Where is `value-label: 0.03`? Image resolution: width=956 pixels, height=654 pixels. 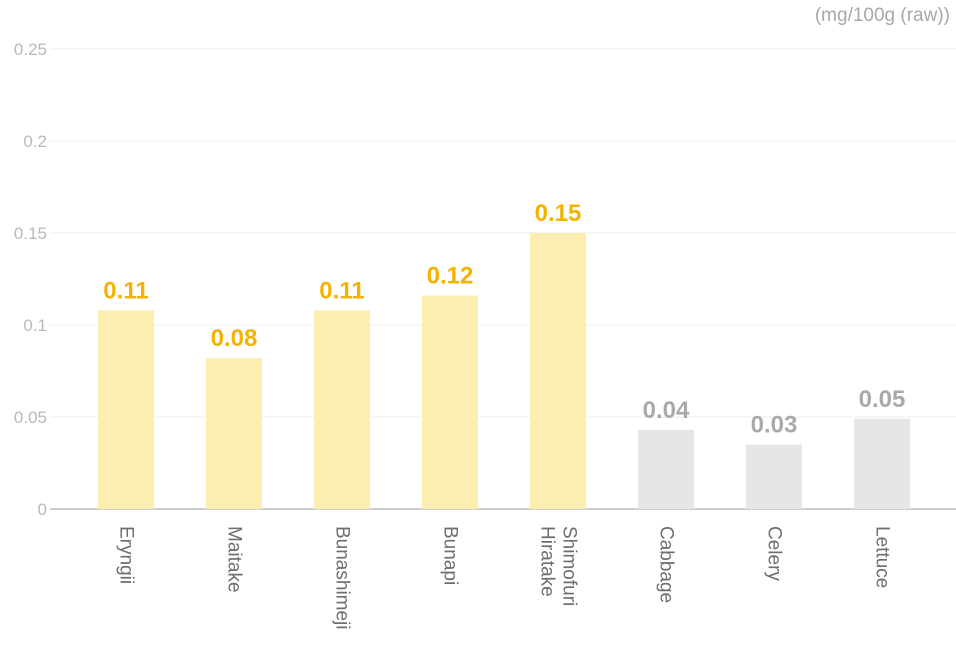
value-label: 0.03 is located at coordinates (774, 425).